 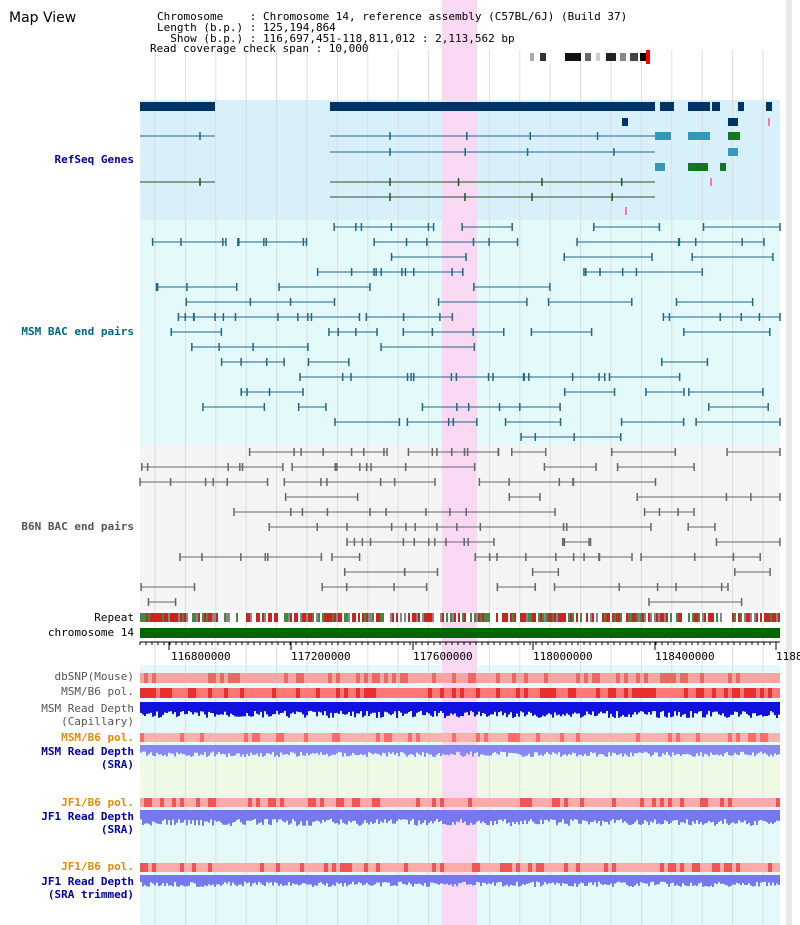 What do you see at coordinates (77, 331) in the screenshot?
I see `msm-bac-track-label: MSM BAC end pairs` at bounding box center [77, 331].